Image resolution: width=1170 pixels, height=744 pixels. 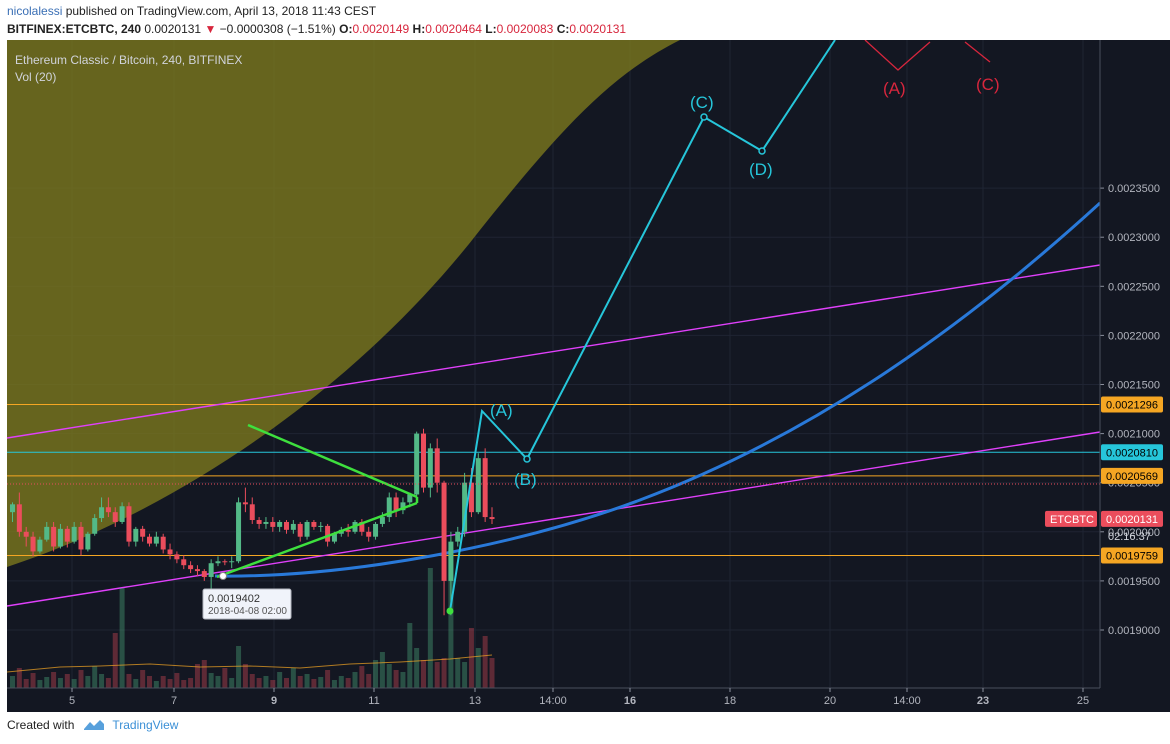 I want to click on price-change: −0.0000308 (−1.51%), so click(x=277, y=29).